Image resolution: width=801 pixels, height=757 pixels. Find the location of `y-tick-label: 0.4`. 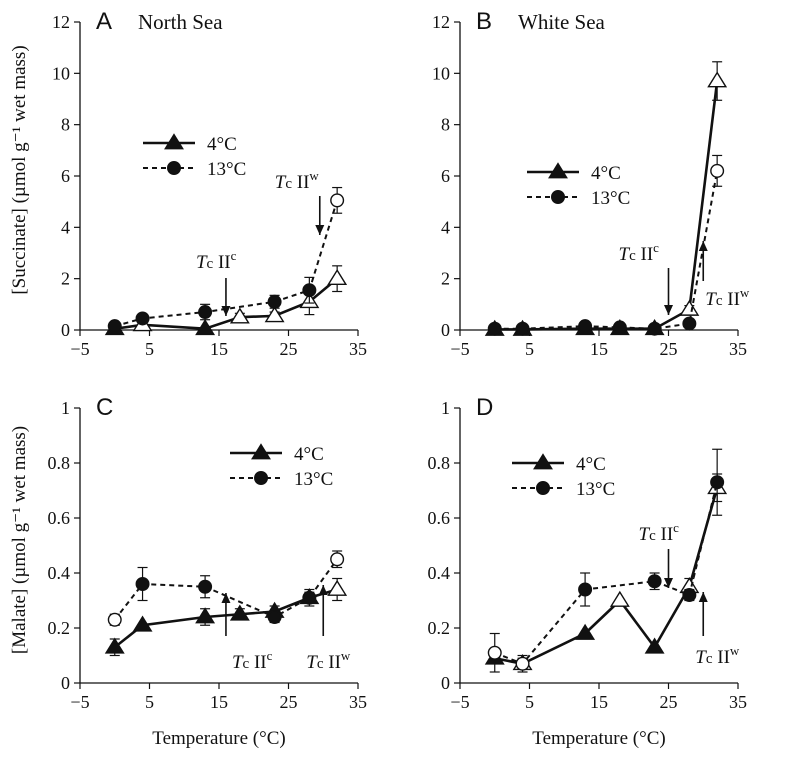

y-tick-label: 0.4 is located at coordinates (59, 573).